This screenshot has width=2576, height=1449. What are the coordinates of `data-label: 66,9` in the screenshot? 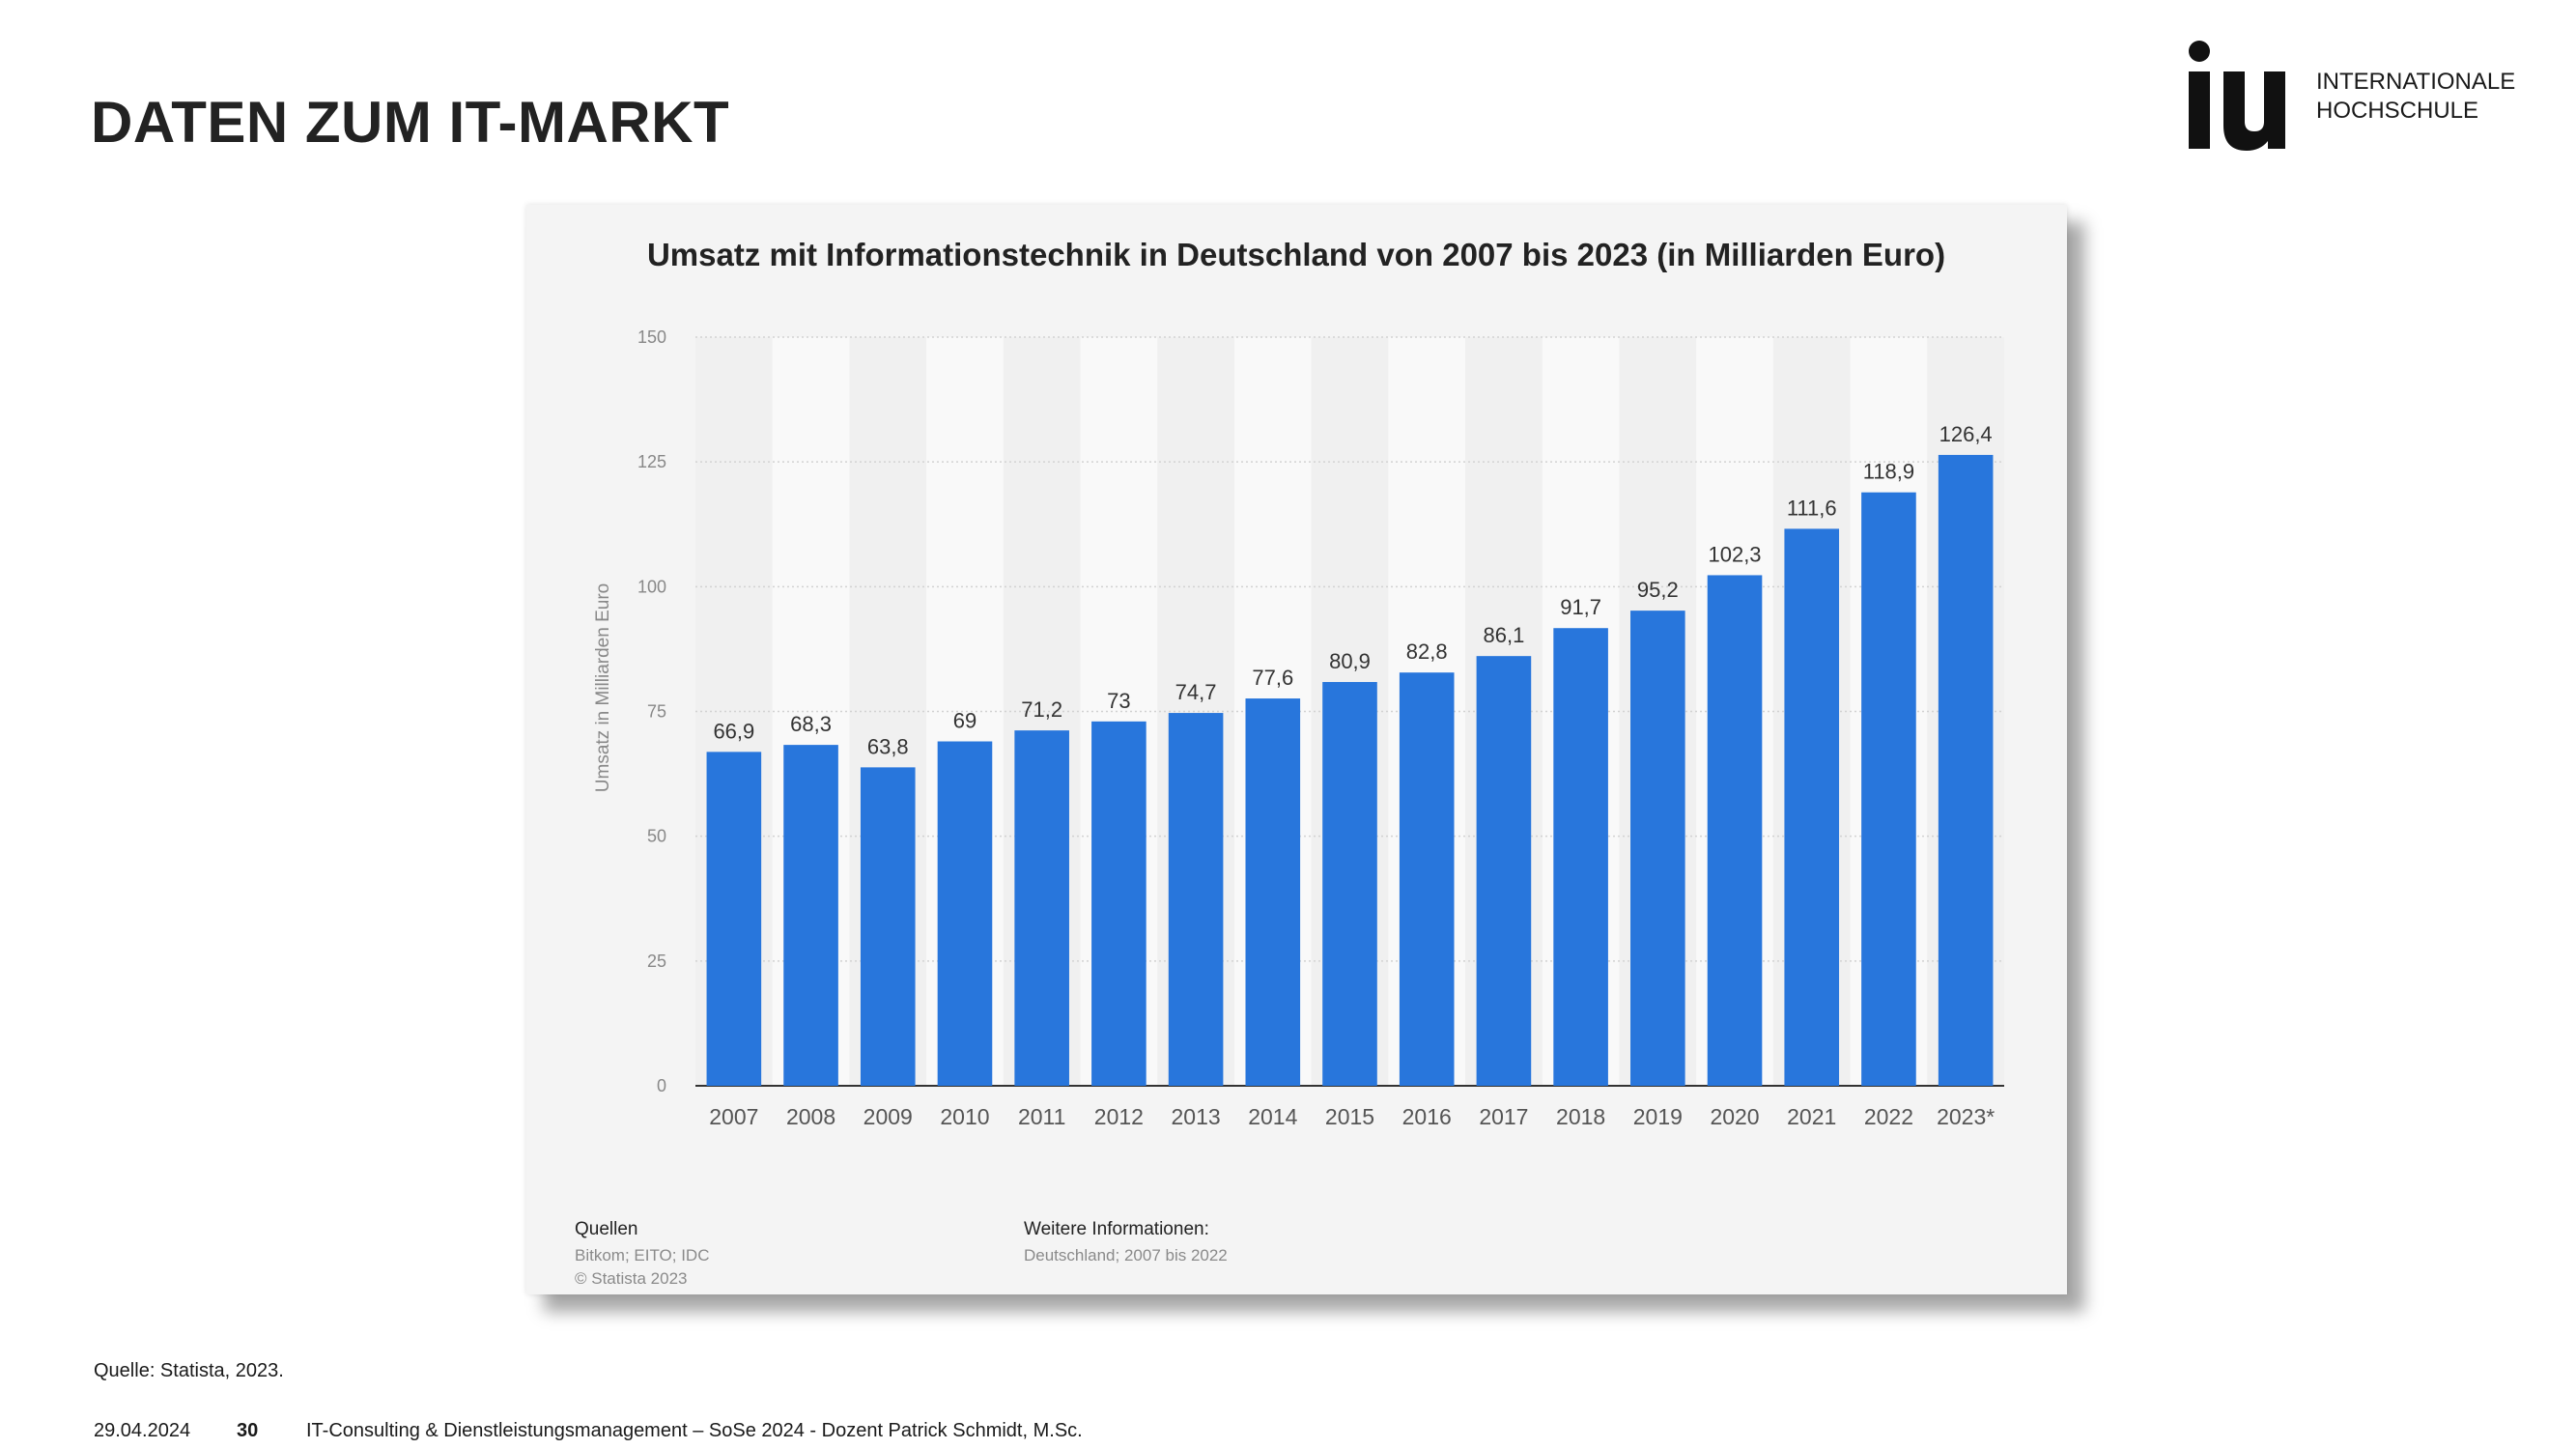 It's located at (733, 731).